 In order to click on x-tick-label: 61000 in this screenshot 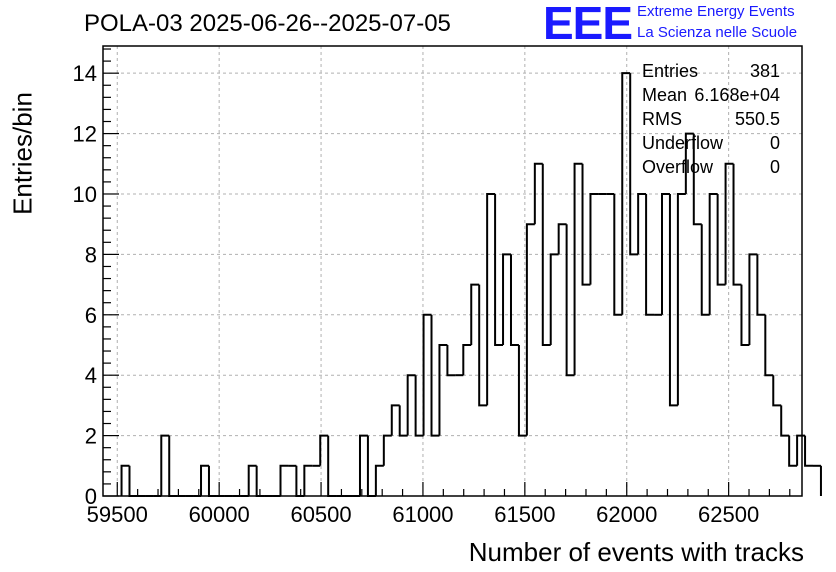, I will do `click(422, 514)`.